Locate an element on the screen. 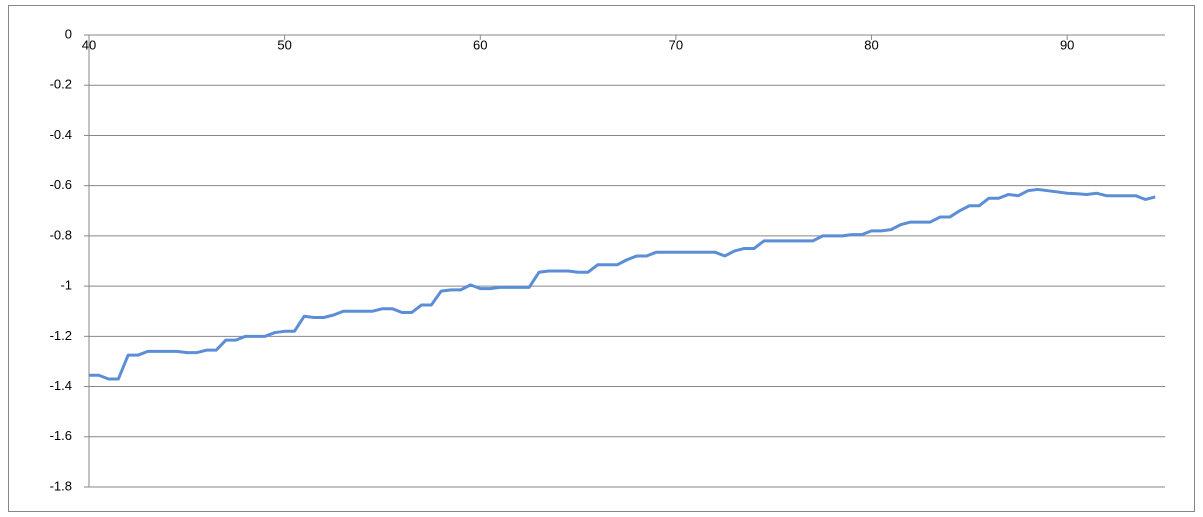 The width and height of the screenshot is (1203, 517). x-tick-label: 80 is located at coordinates (871, 44).